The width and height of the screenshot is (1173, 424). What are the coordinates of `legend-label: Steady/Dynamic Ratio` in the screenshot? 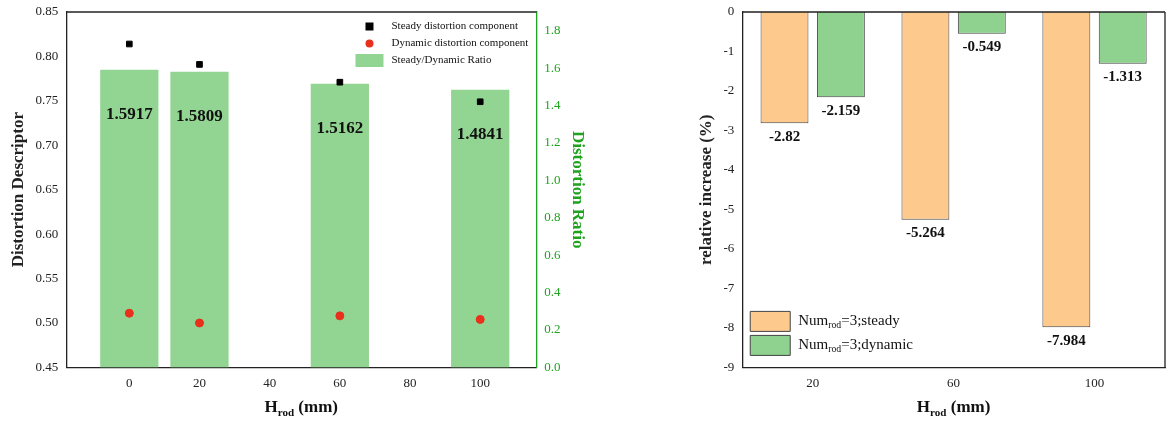 It's located at (441, 59).